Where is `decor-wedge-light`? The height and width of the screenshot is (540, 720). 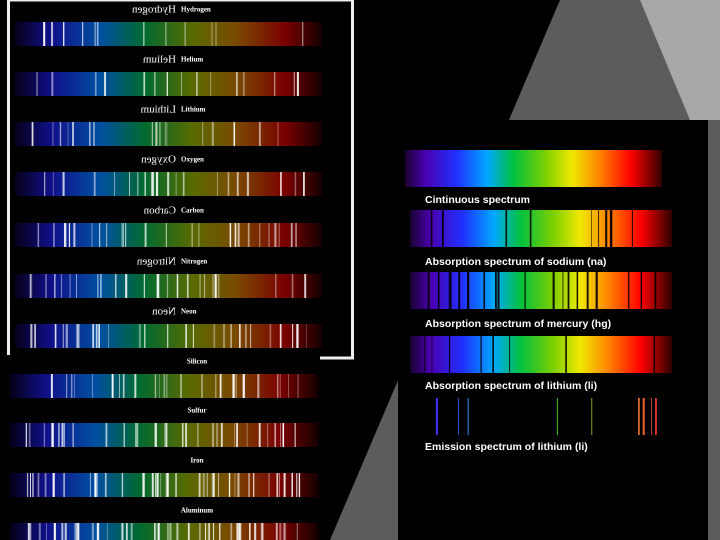
decor-wedge-light is located at coordinates (680, 60).